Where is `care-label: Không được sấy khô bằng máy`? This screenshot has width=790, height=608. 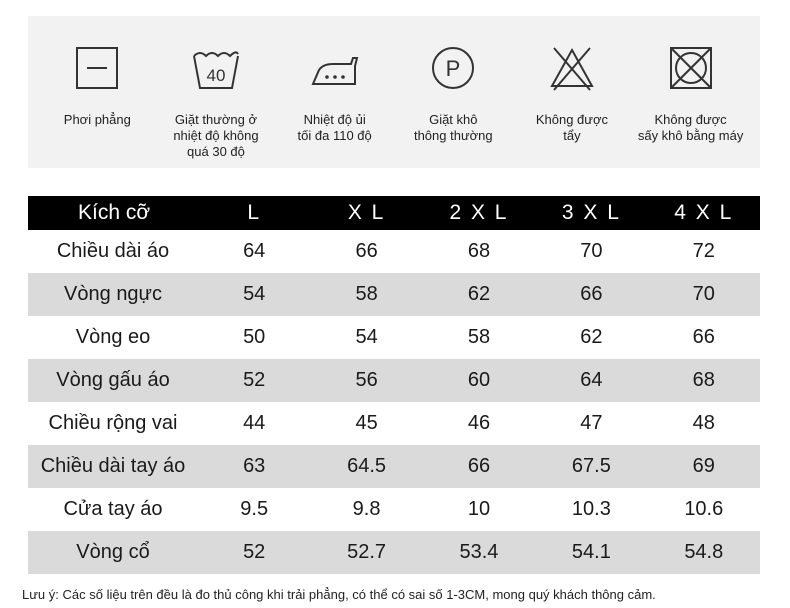 care-label: Không được sấy khô bằng máy is located at coordinates (690, 127).